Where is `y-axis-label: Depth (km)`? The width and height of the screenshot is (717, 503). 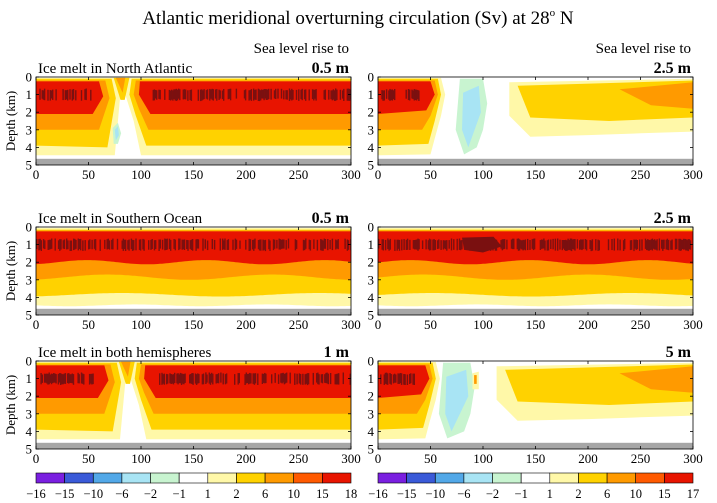
y-axis-label: Depth (km) is located at coordinates (10, 271).